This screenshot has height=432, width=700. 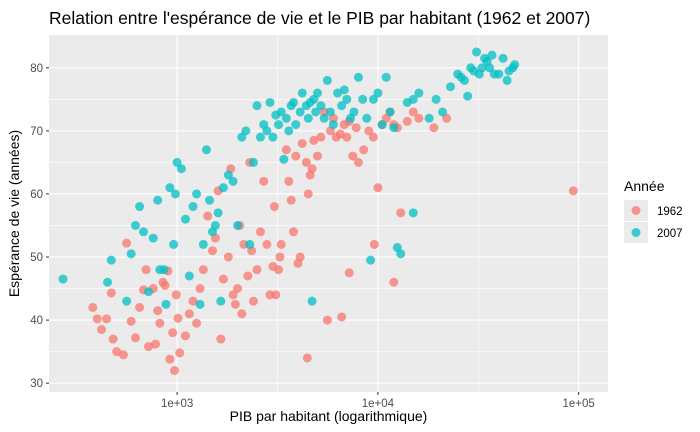 I want to click on x-tick-label: 1e+05, so click(x=579, y=404).